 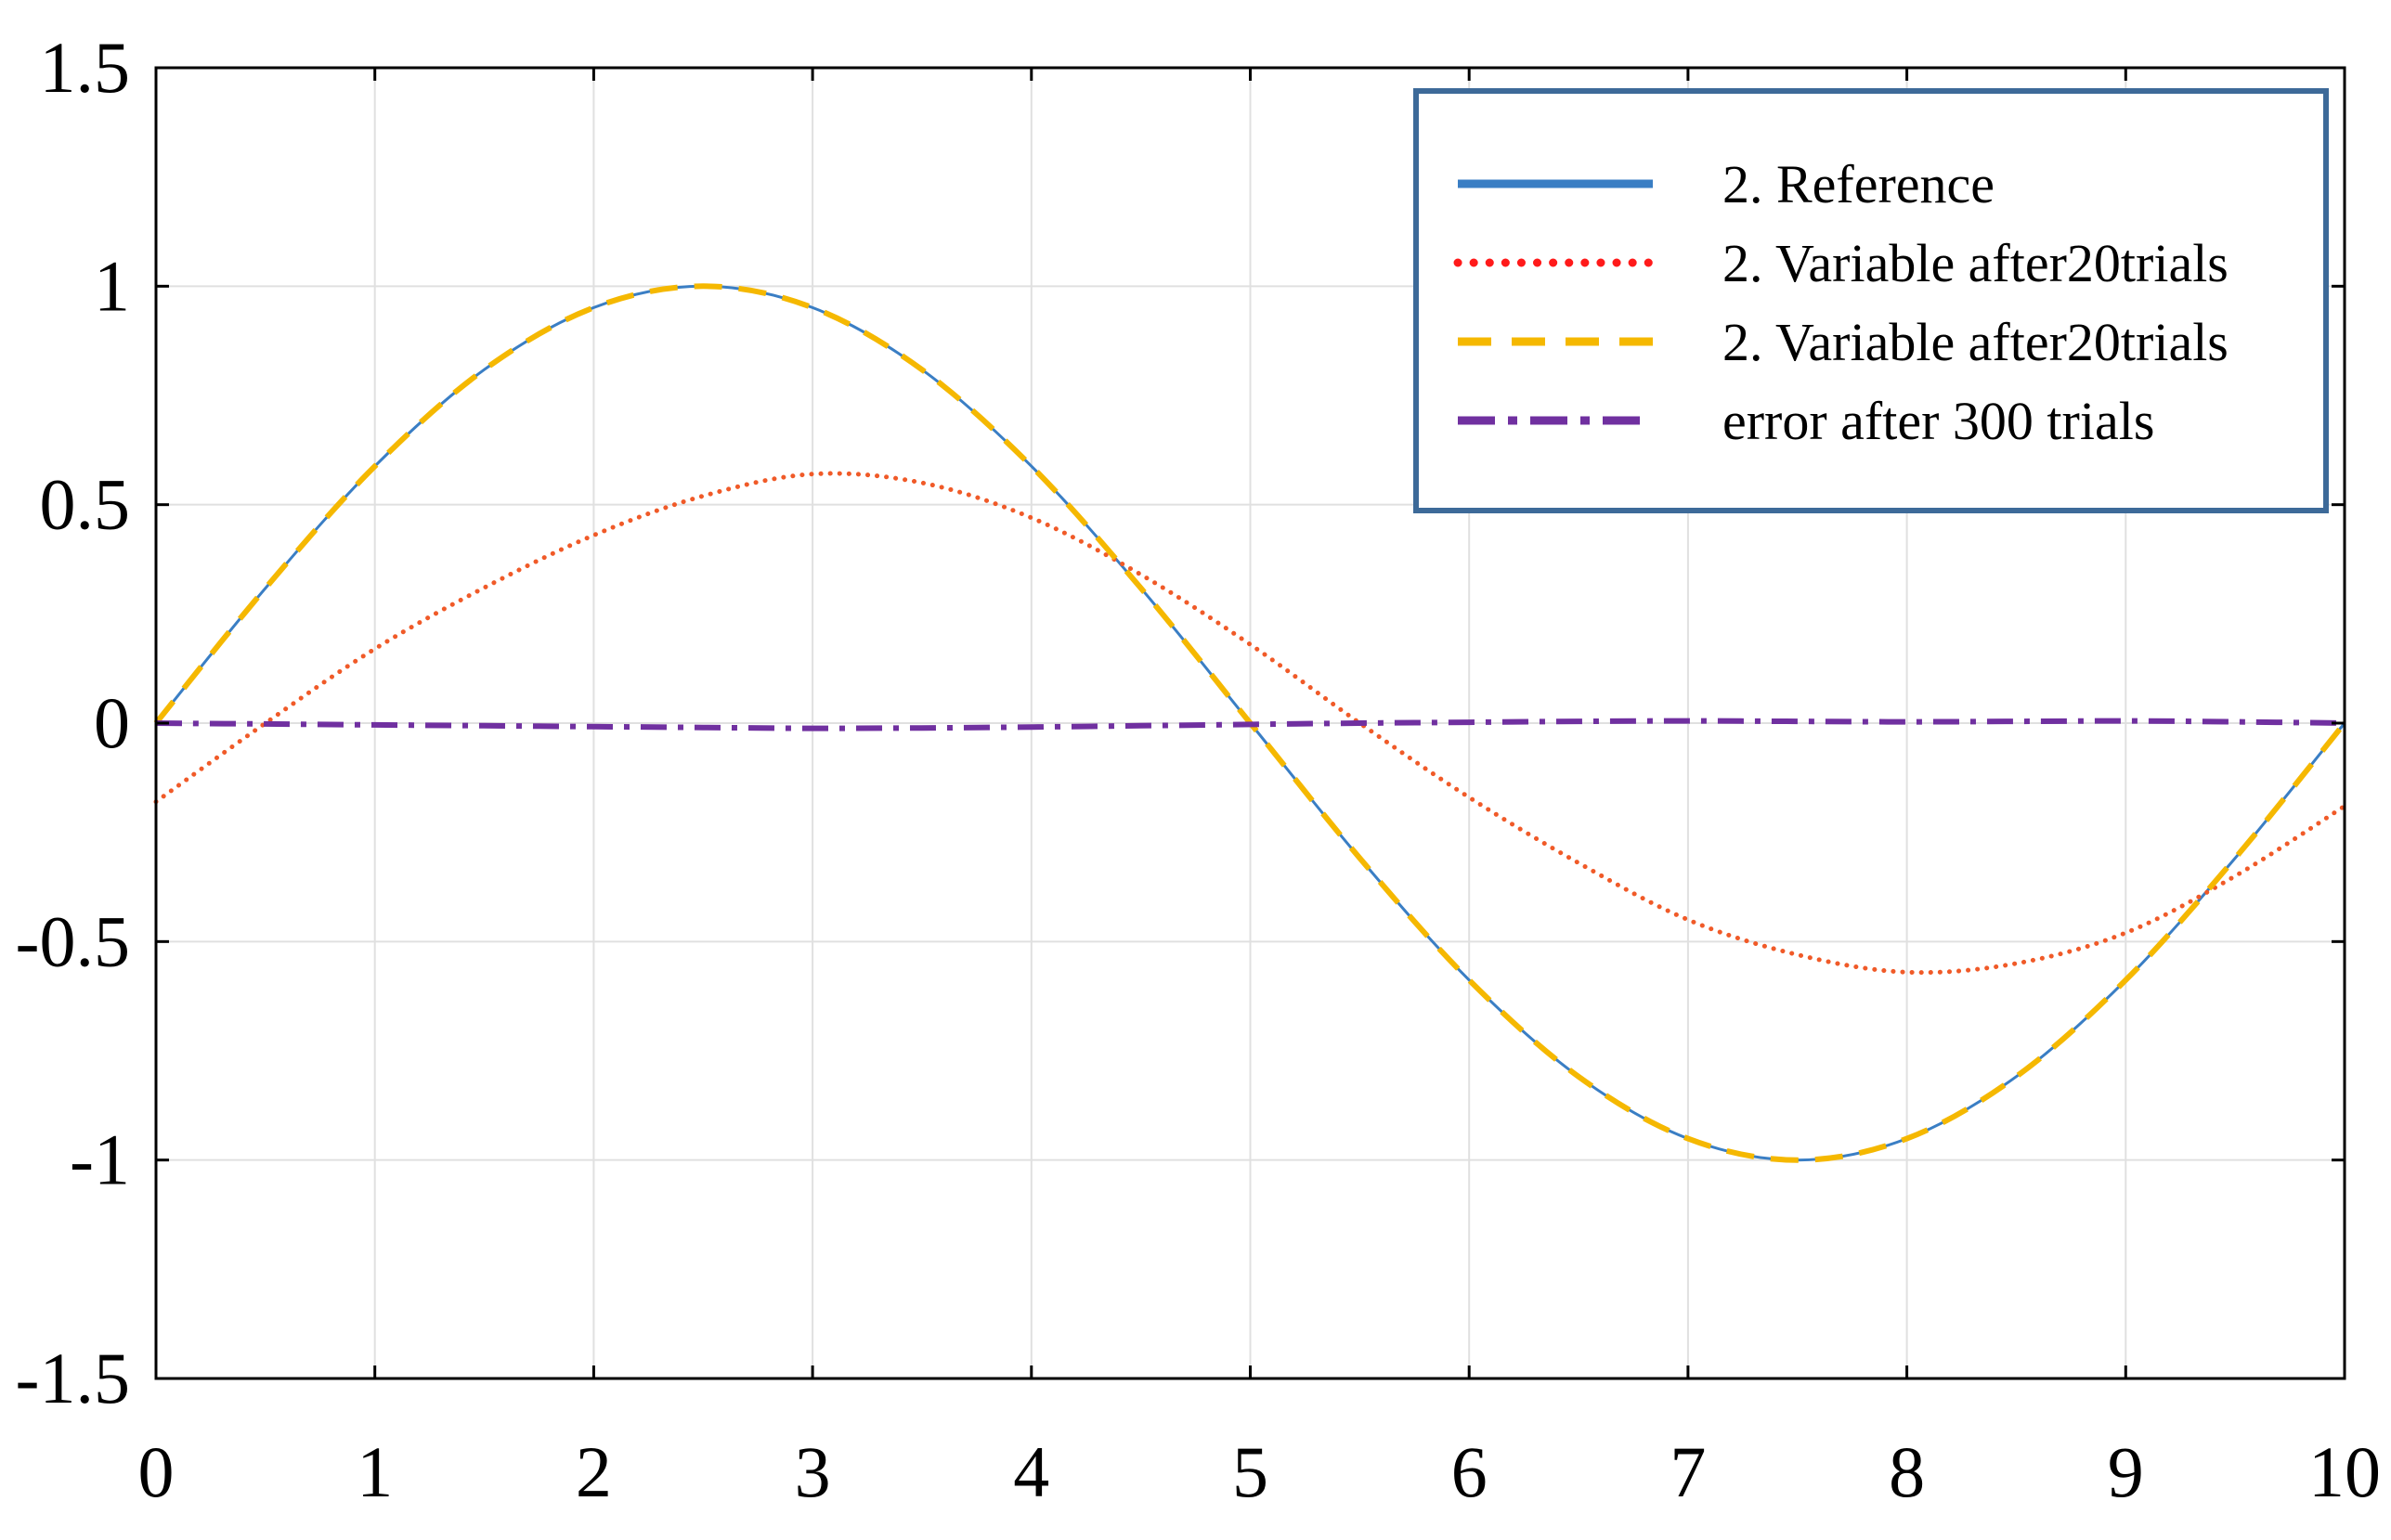 What do you see at coordinates (1858, 184) in the screenshot?
I see `legend-label-1: 2. Reference` at bounding box center [1858, 184].